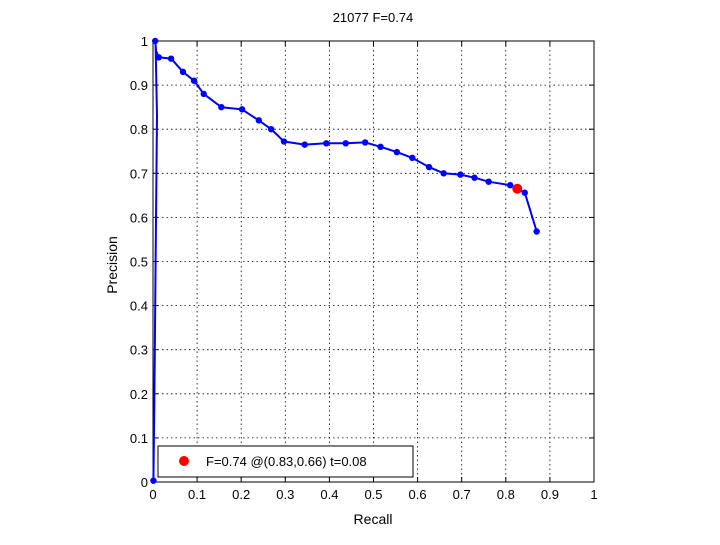  What do you see at coordinates (144, 482) in the screenshot?
I see `y-tick-label: 0` at bounding box center [144, 482].